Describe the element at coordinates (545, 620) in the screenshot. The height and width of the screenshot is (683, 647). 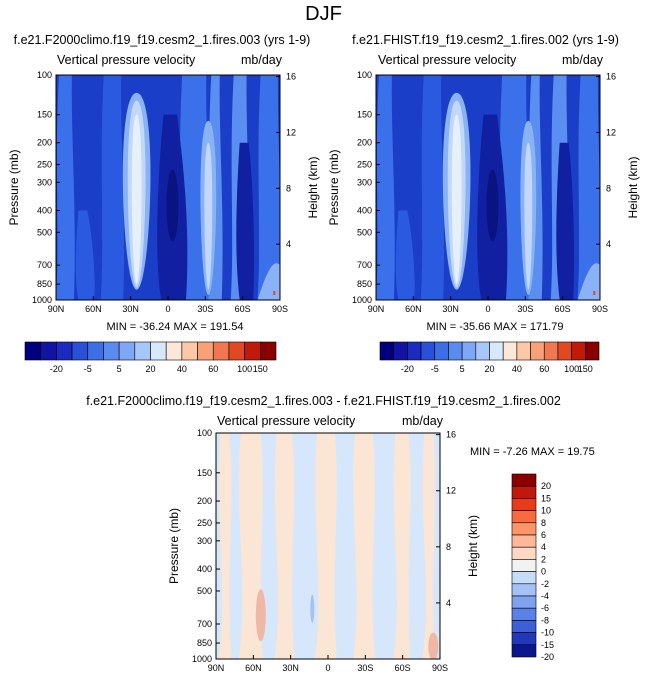
I see `colorbar-label: -8` at that location.